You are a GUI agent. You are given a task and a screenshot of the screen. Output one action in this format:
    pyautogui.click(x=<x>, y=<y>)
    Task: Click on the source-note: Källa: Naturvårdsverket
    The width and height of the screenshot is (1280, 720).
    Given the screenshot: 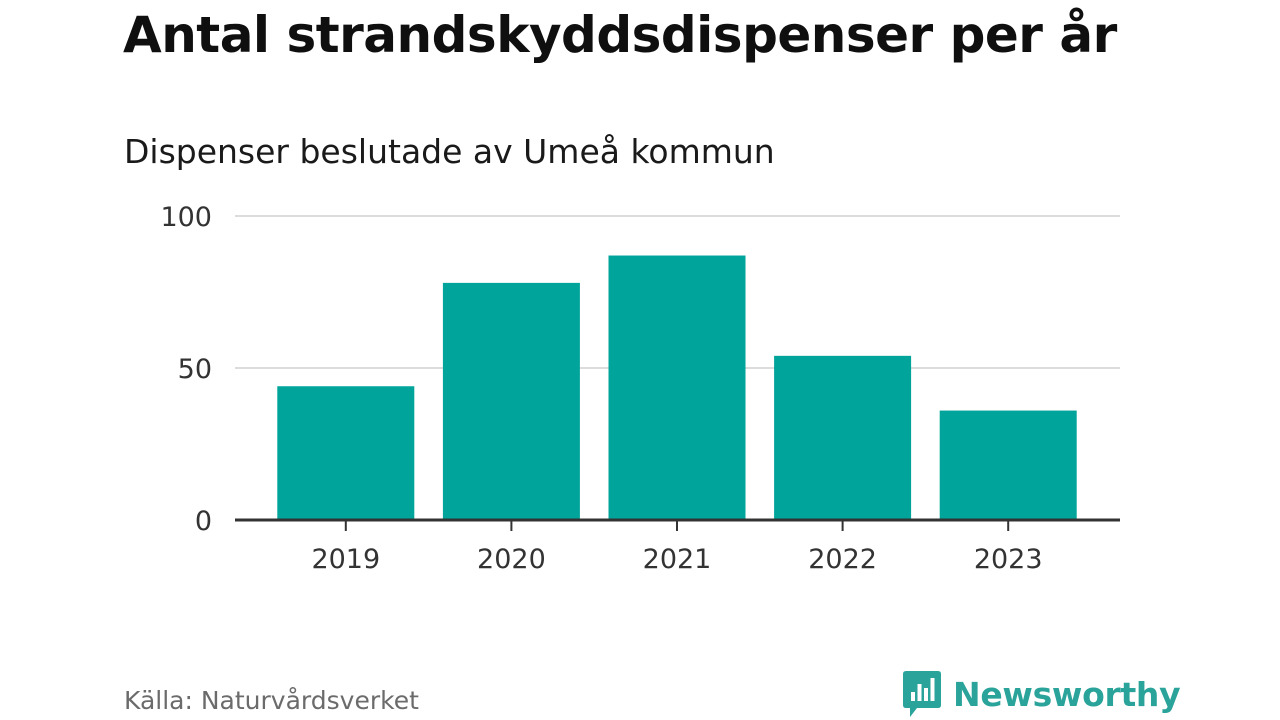 What is the action you would take?
    pyautogui.click(x=271, y=700)
    